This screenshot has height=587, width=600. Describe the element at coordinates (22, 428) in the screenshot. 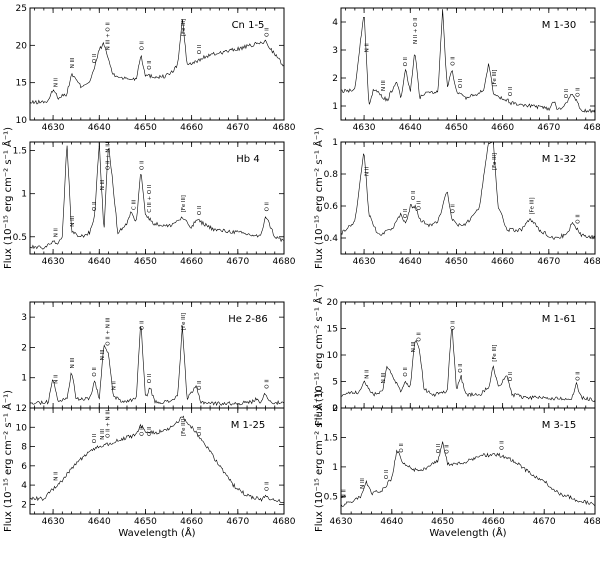

I see `y-tick-label: 10` at that location.